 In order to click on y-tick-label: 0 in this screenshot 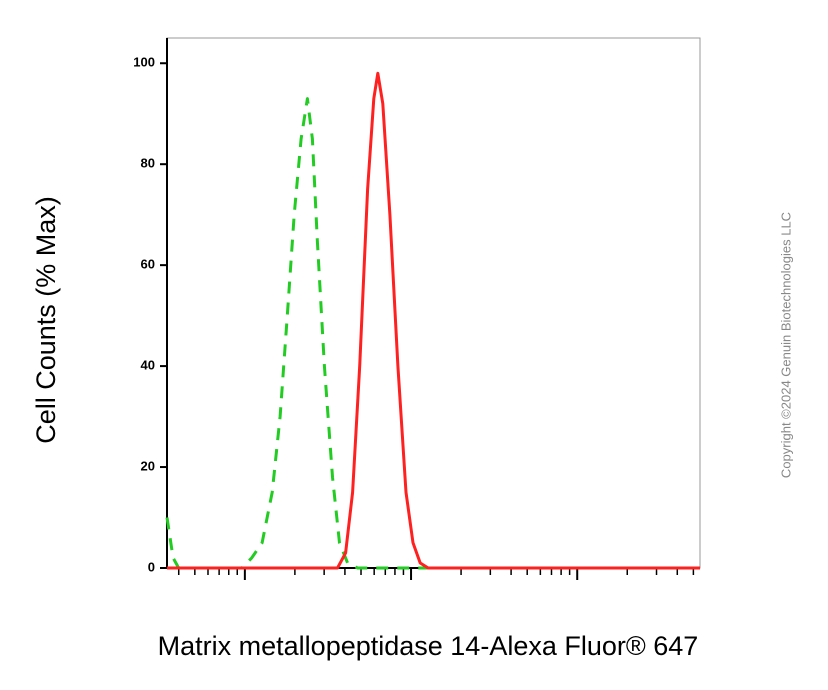, I will do `click(151, 566)`.